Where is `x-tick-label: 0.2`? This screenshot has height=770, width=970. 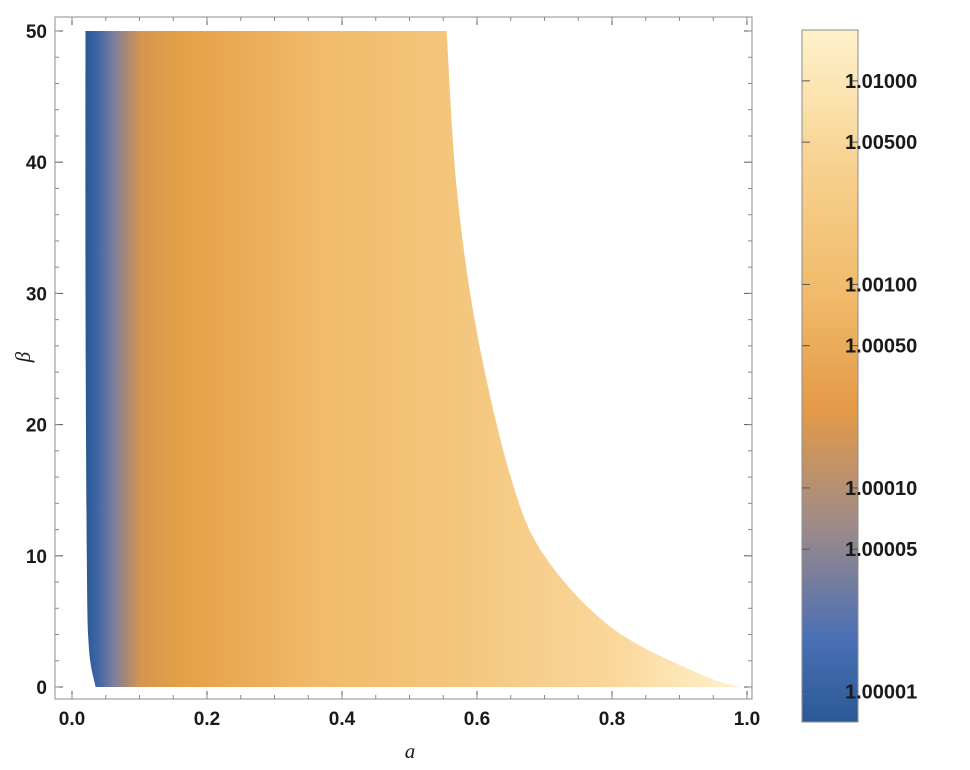 x-tick-label: 0.2 is located at coordinates (207, 719).